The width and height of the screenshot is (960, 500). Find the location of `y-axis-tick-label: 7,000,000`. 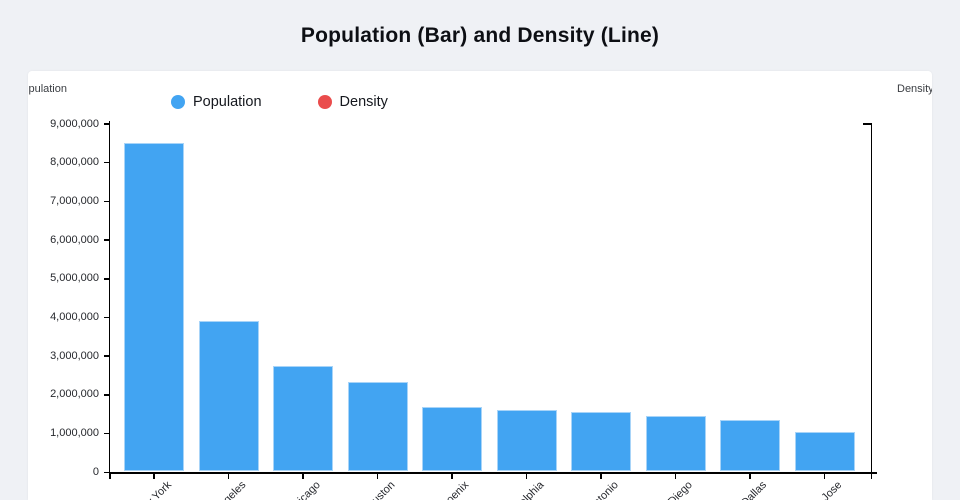

y-axis-tick-label: 7,000,000 is located at coordinates (74, 200).